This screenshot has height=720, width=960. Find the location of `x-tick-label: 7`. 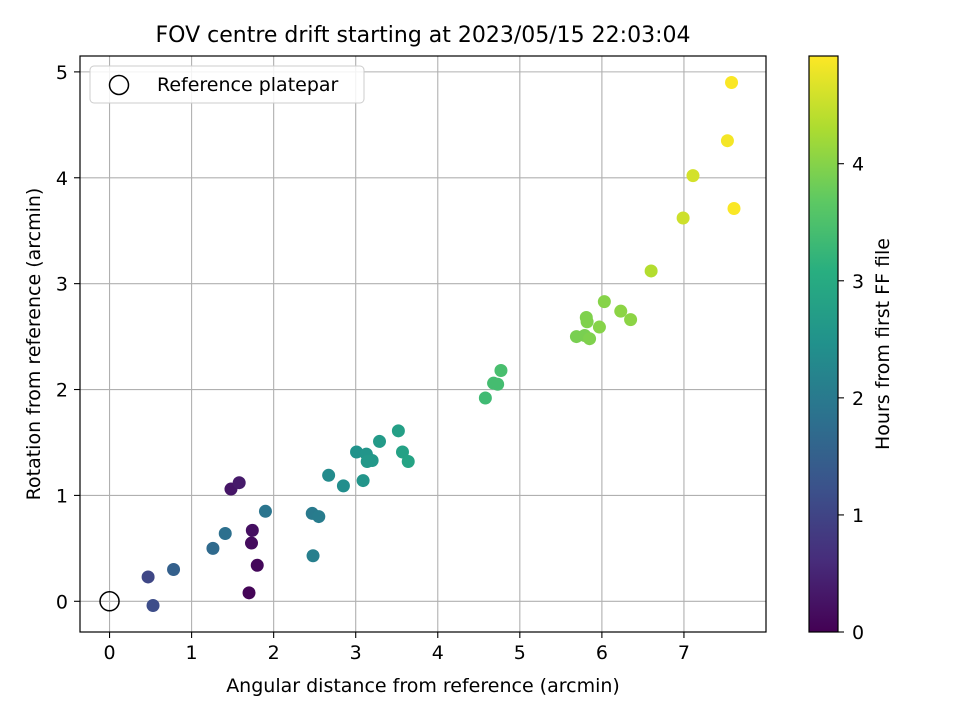

x-tick-label: 7 is located at coordinates (684, 653).